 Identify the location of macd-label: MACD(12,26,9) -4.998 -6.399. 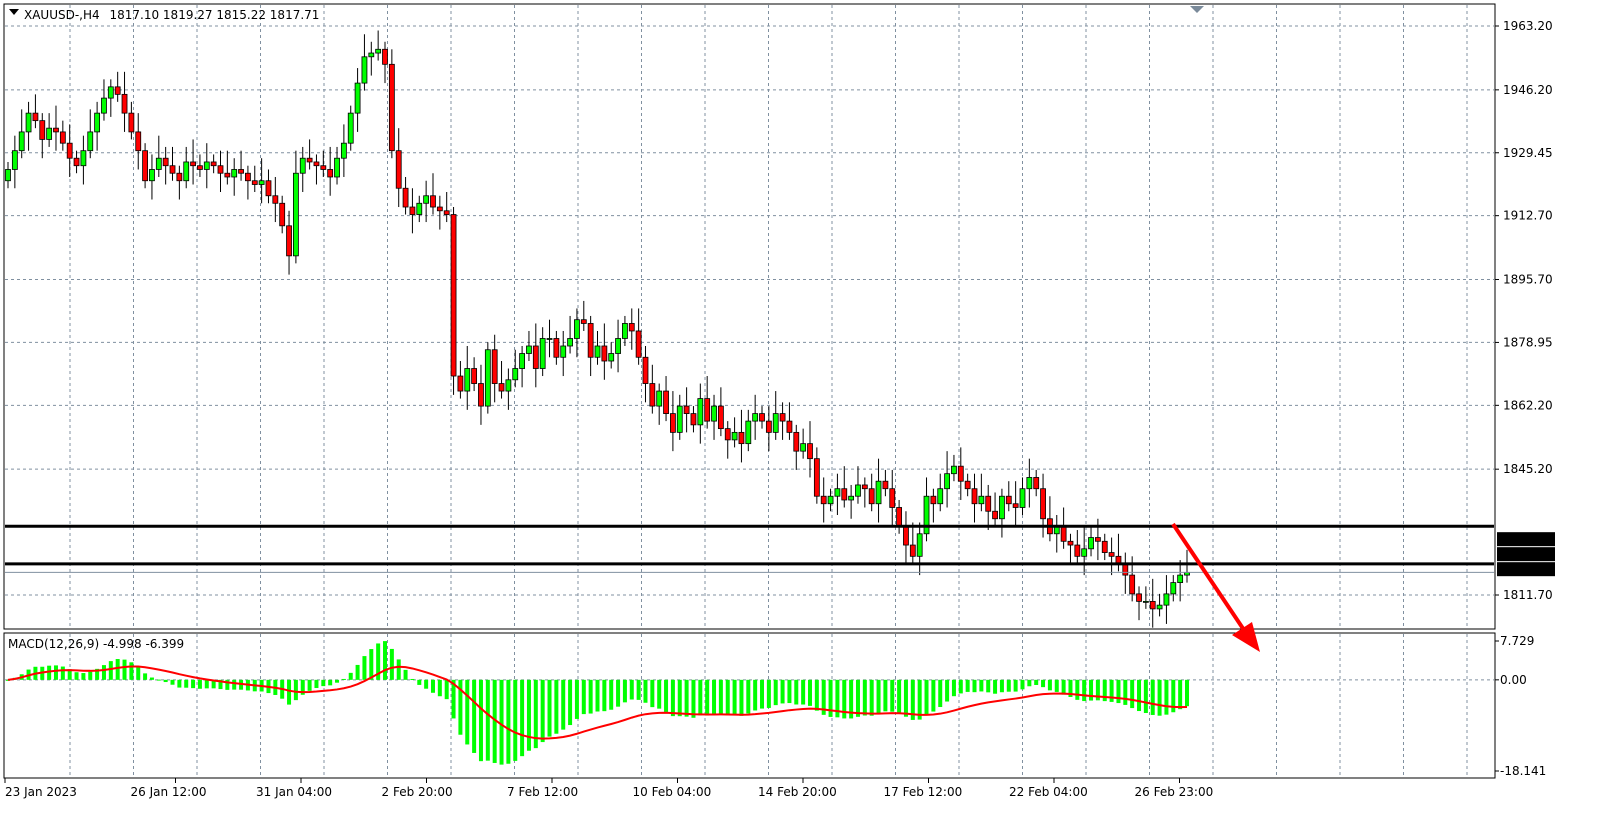
(96, 644).